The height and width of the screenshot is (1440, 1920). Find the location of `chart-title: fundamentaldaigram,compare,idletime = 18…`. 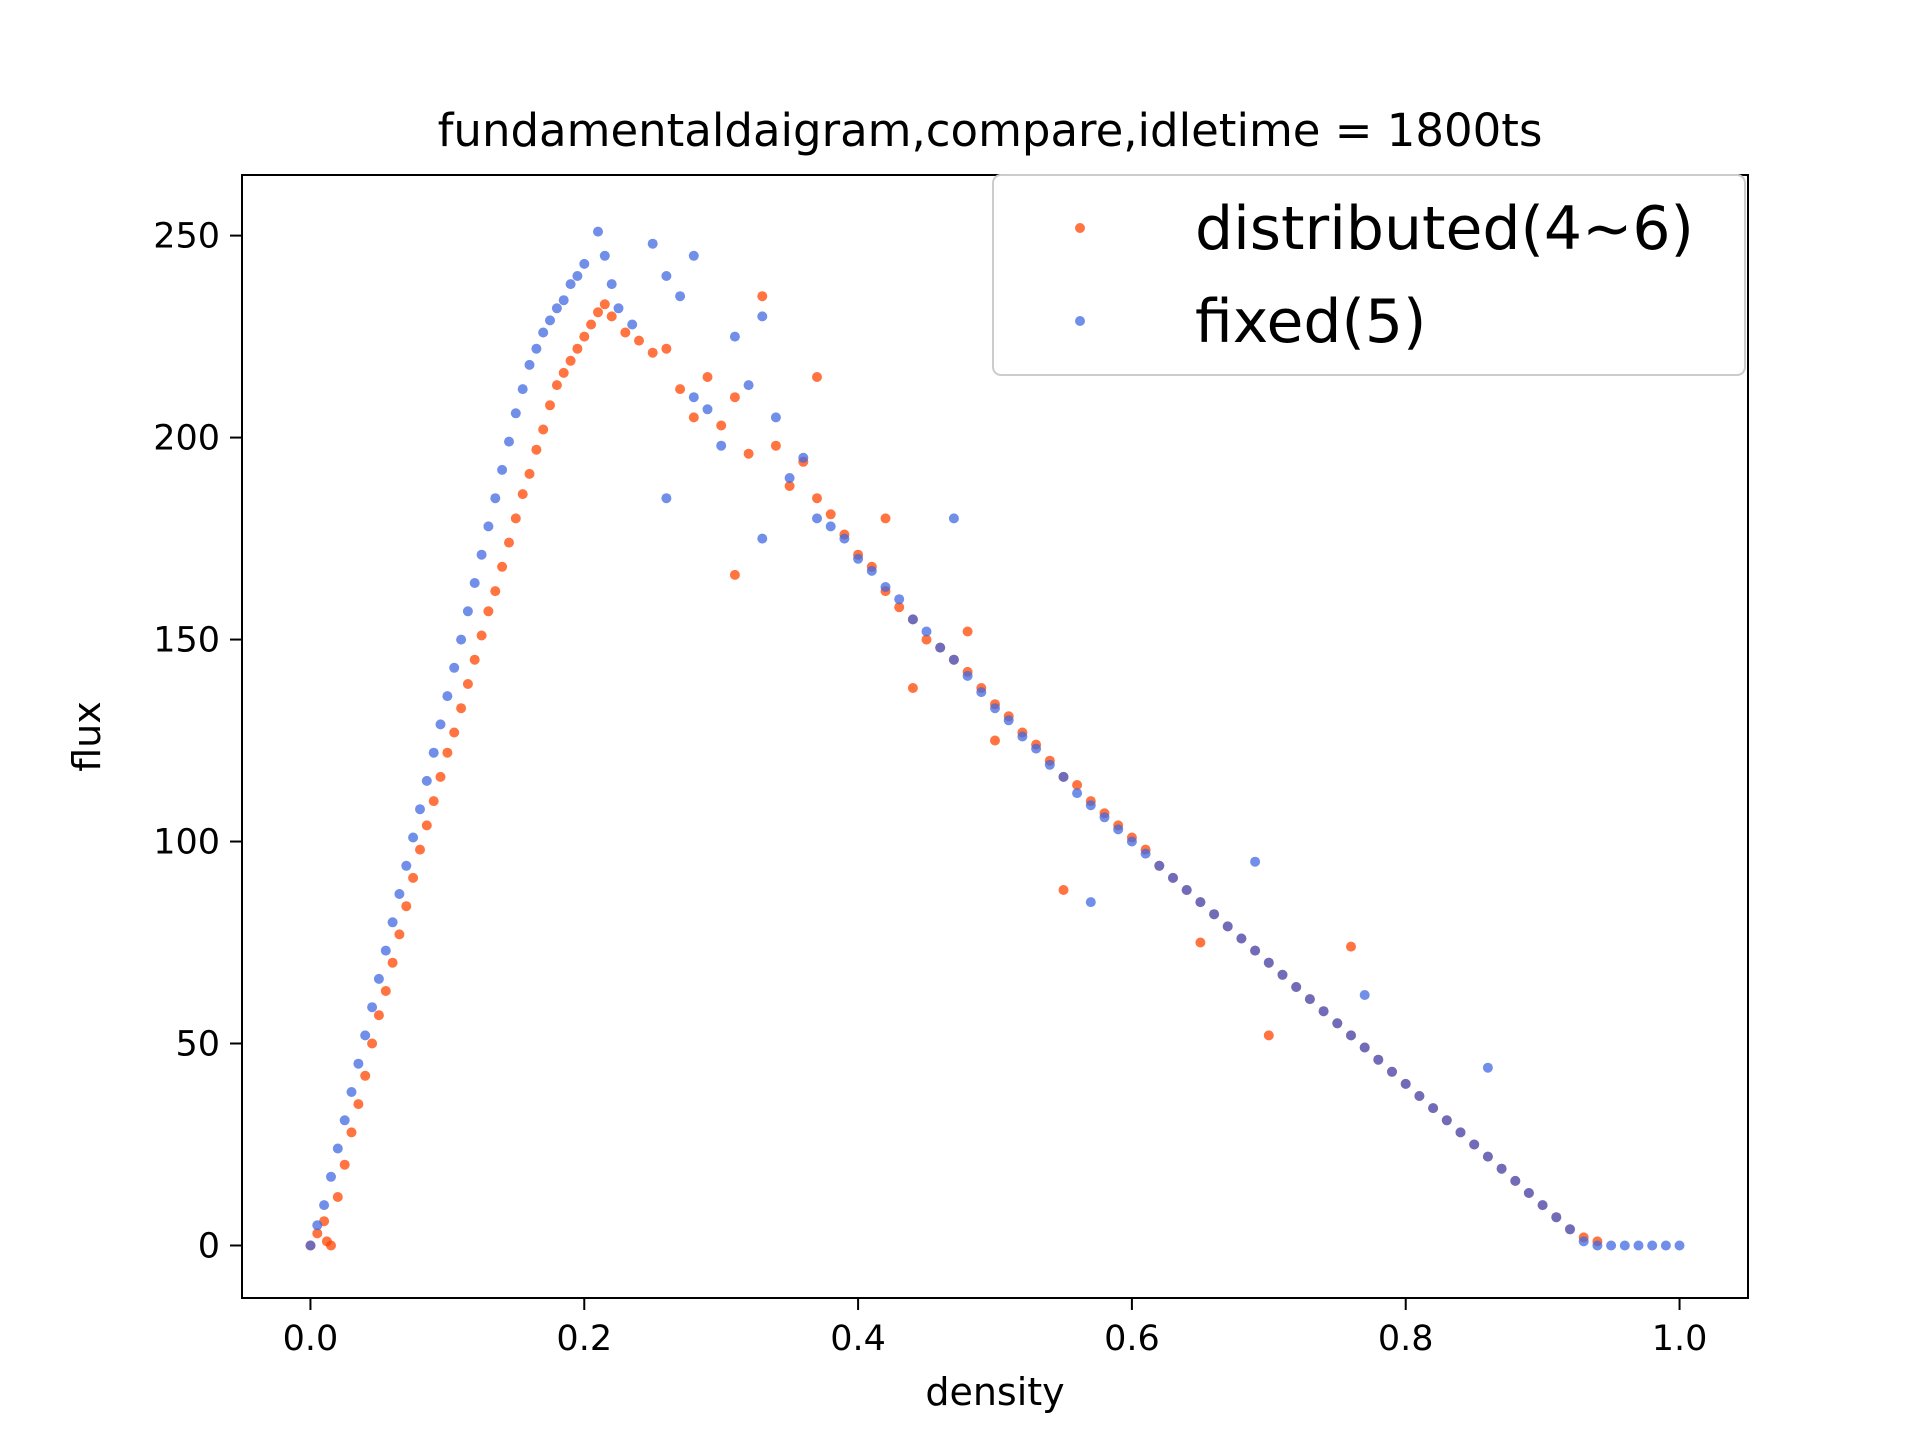

chart-title: fundamentaldaigram,compare,idletime = 18… is located at coordinates (990, 130).